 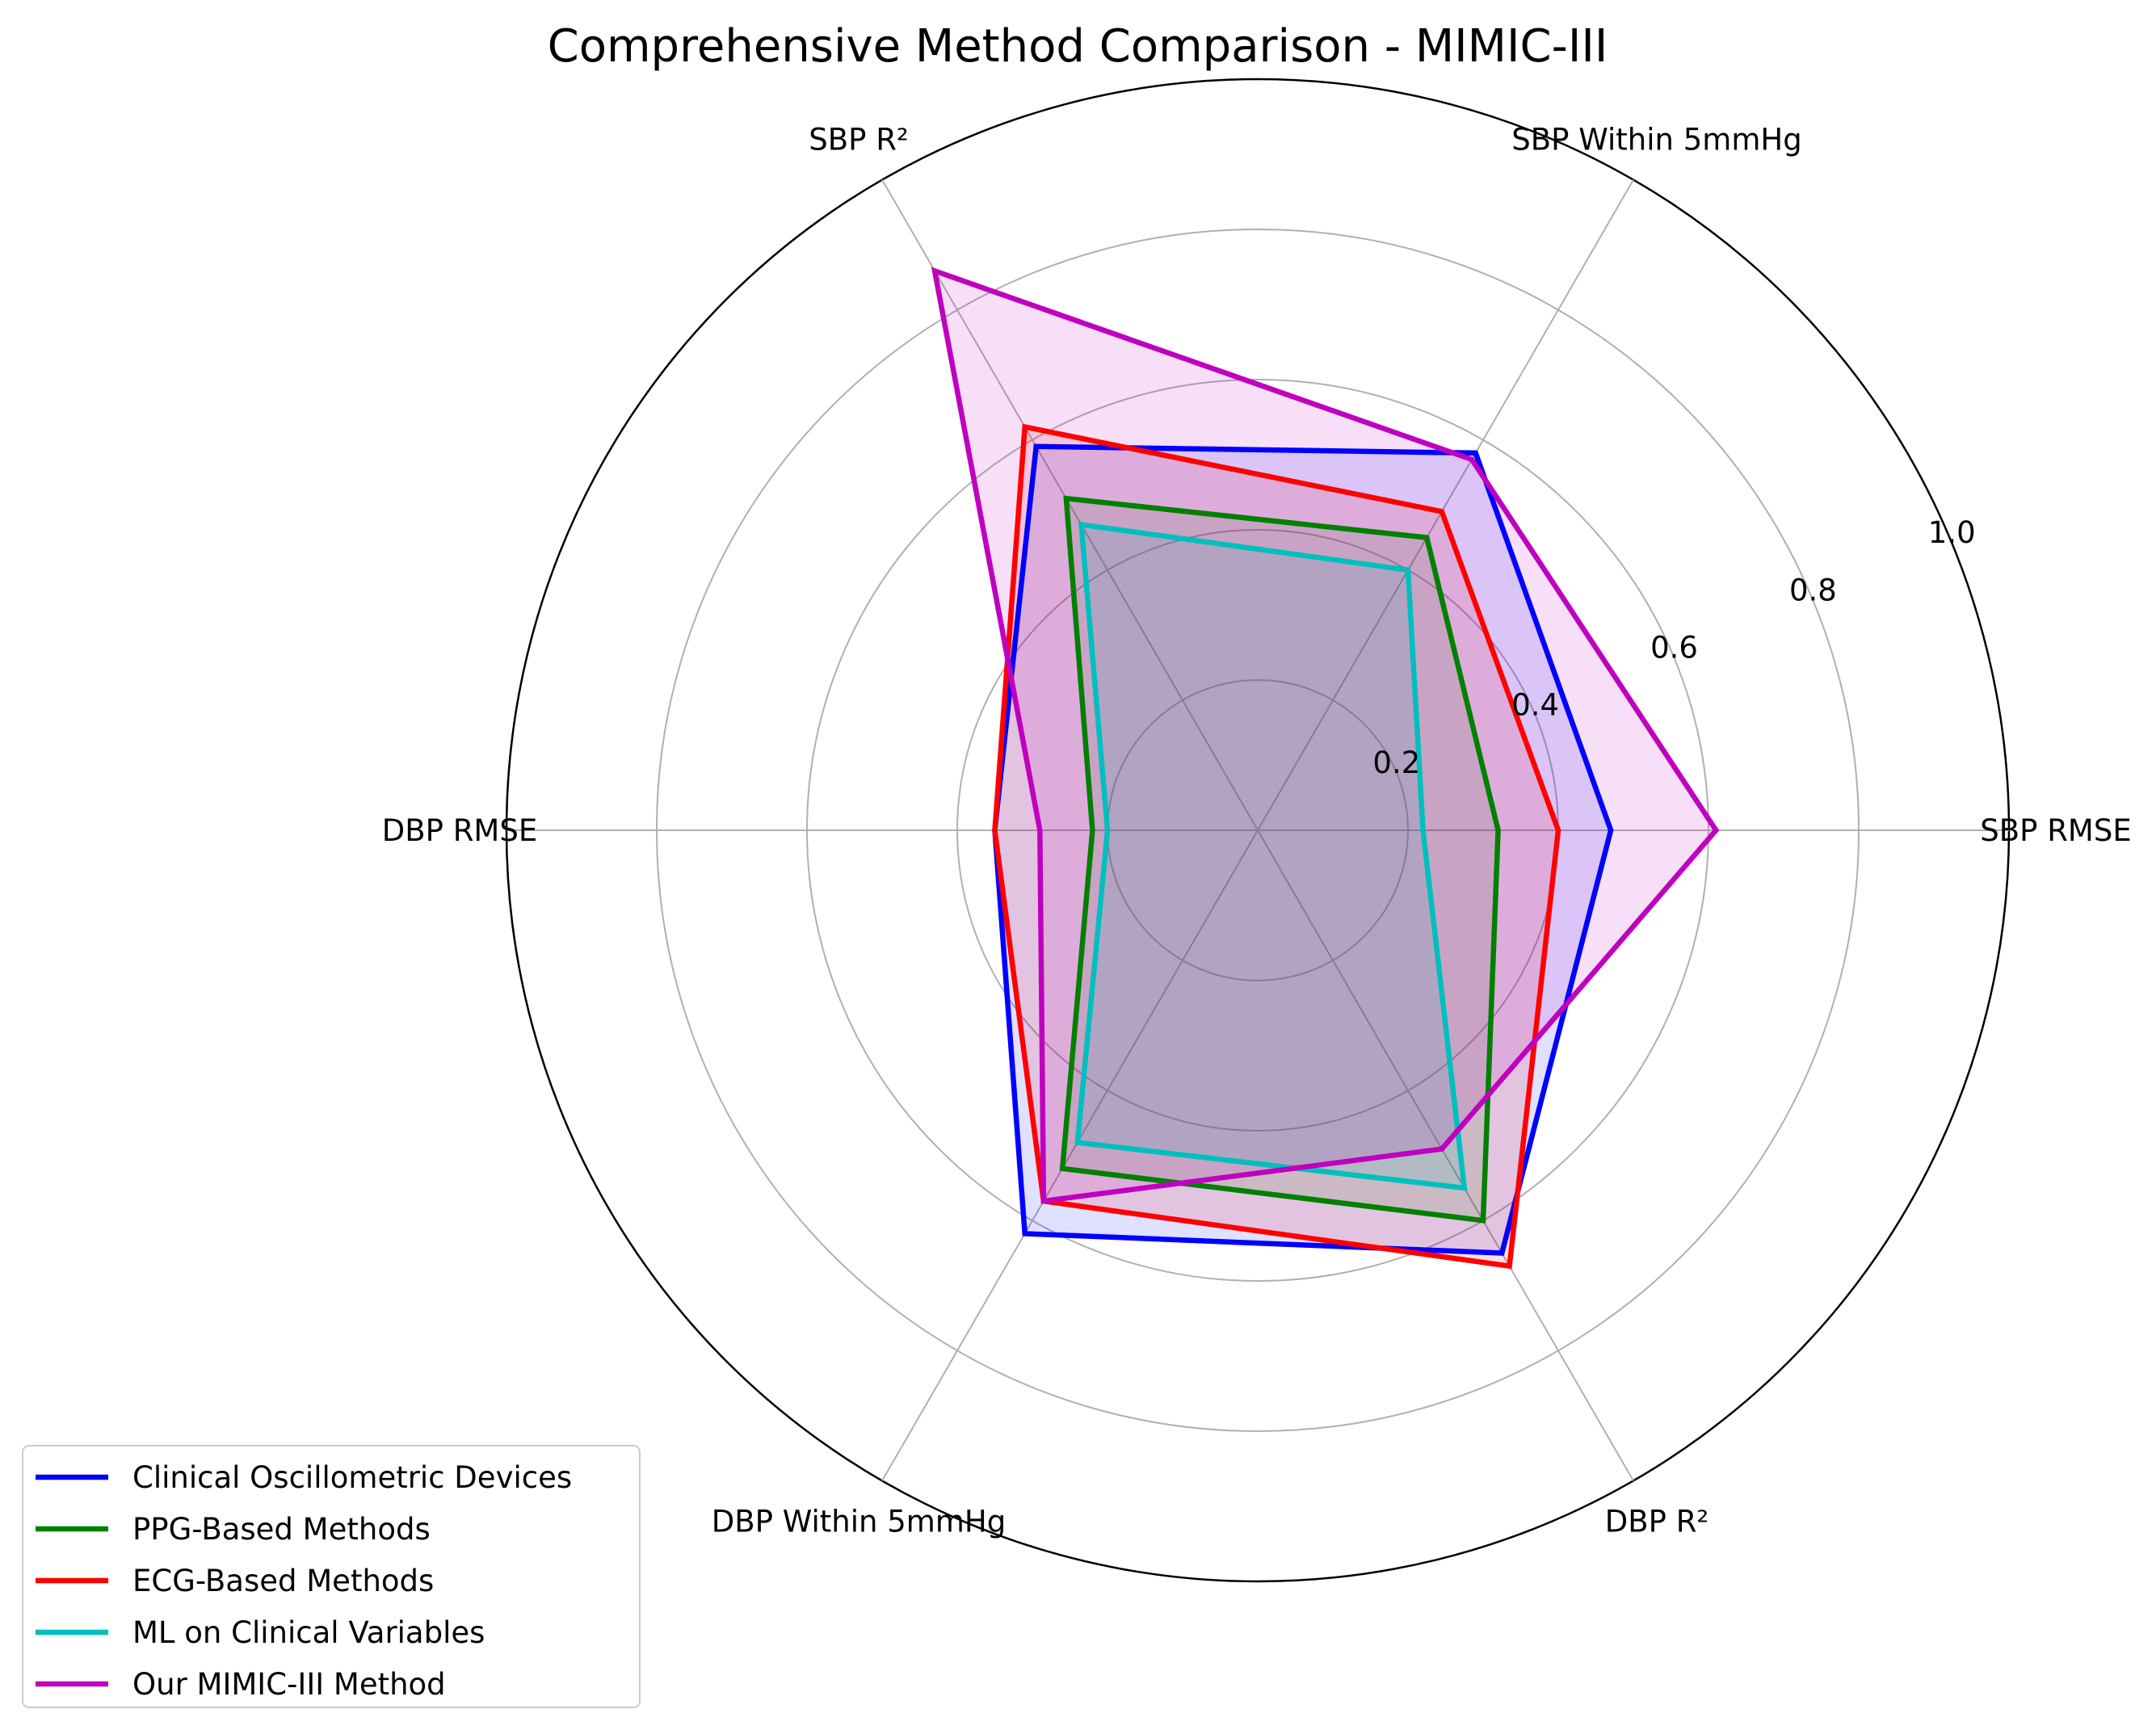 I want to click on series-fill-clinical-oscillometric-devices, so click(x=1303, y=850).